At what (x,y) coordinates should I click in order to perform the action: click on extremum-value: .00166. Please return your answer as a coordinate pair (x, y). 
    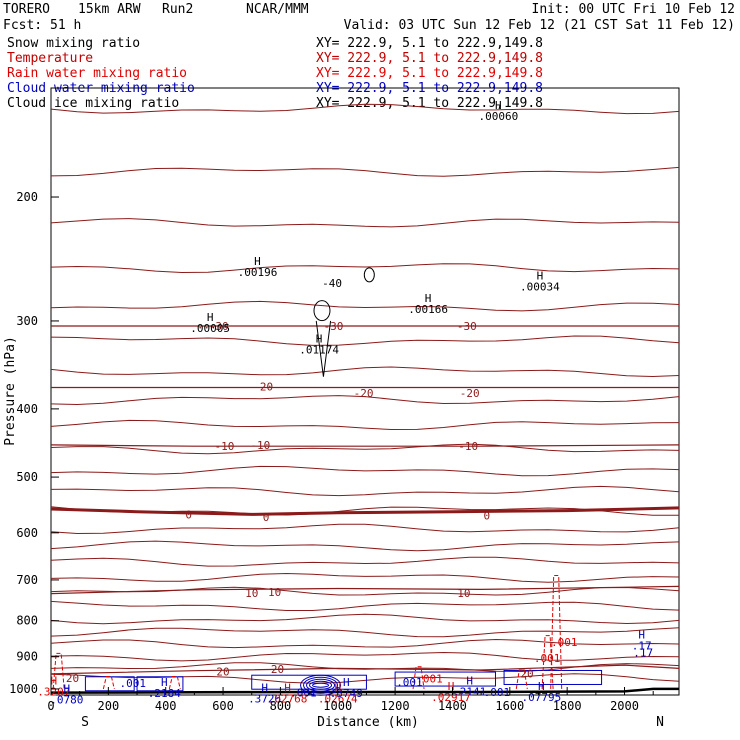
    Looking at the image, I should click on (428, 309).